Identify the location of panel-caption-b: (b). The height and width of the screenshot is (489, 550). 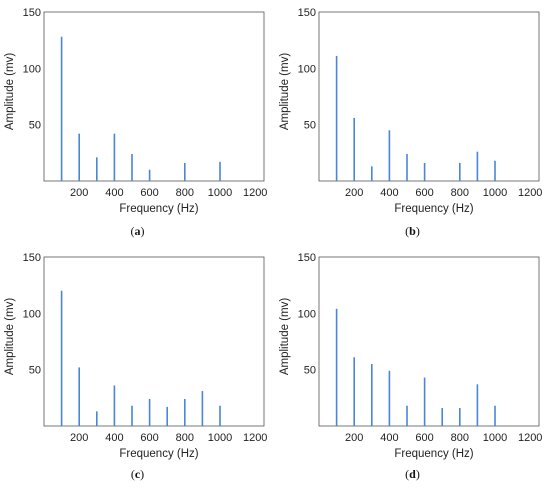
(412, 231).